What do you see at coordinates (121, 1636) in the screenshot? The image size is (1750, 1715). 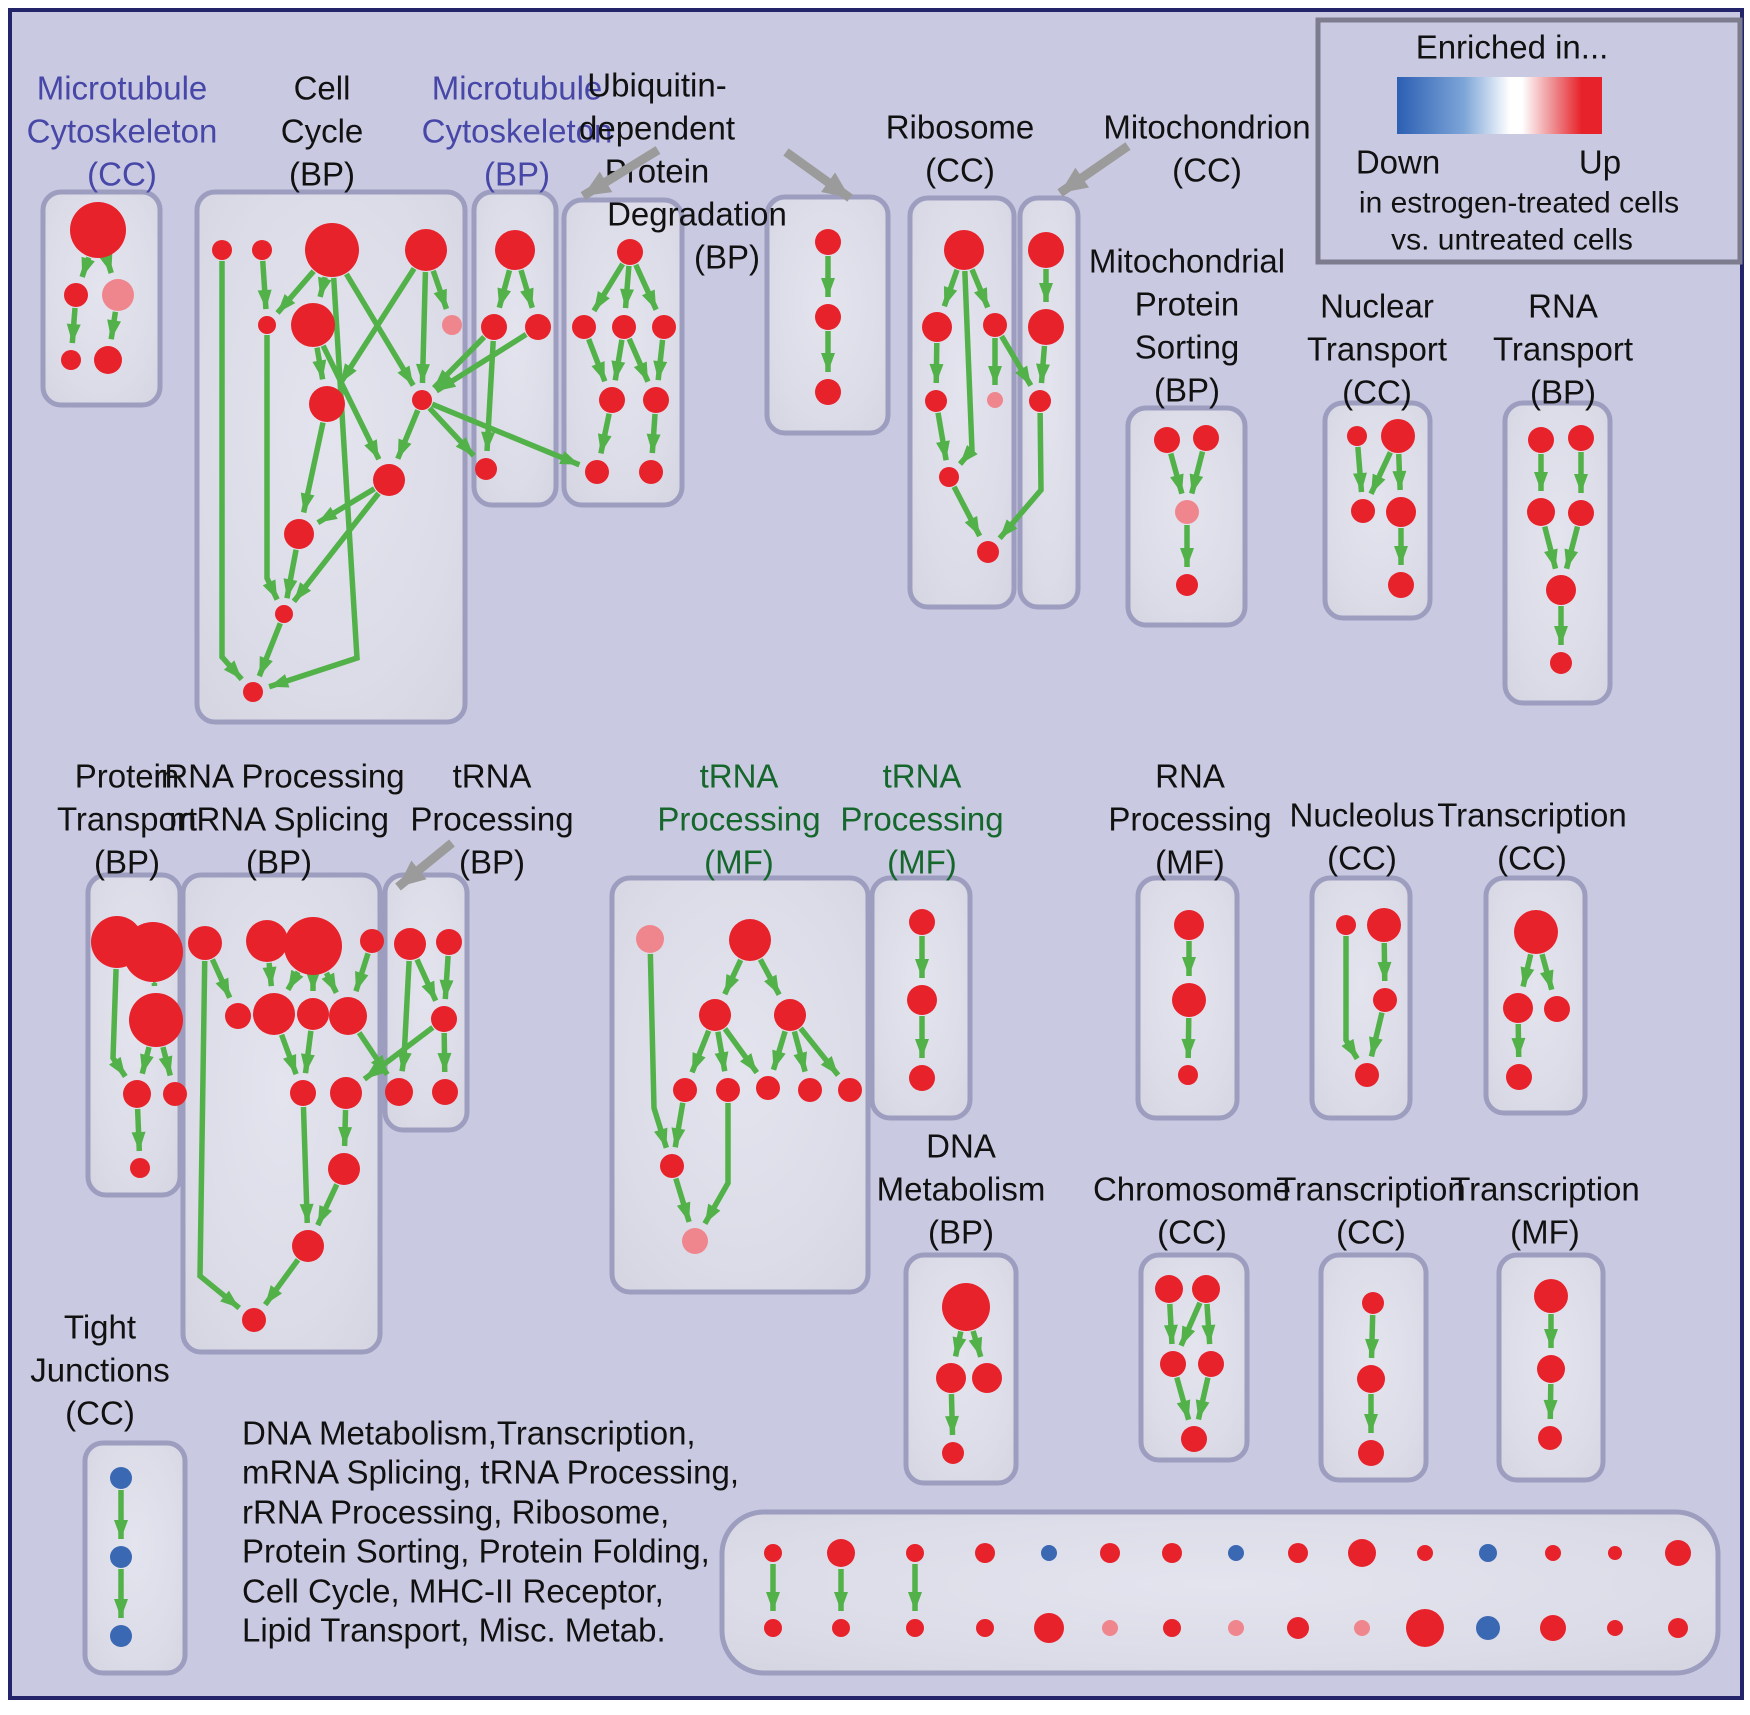 I see `tight-junctions-node-c` at bounding box center [121, 1636].